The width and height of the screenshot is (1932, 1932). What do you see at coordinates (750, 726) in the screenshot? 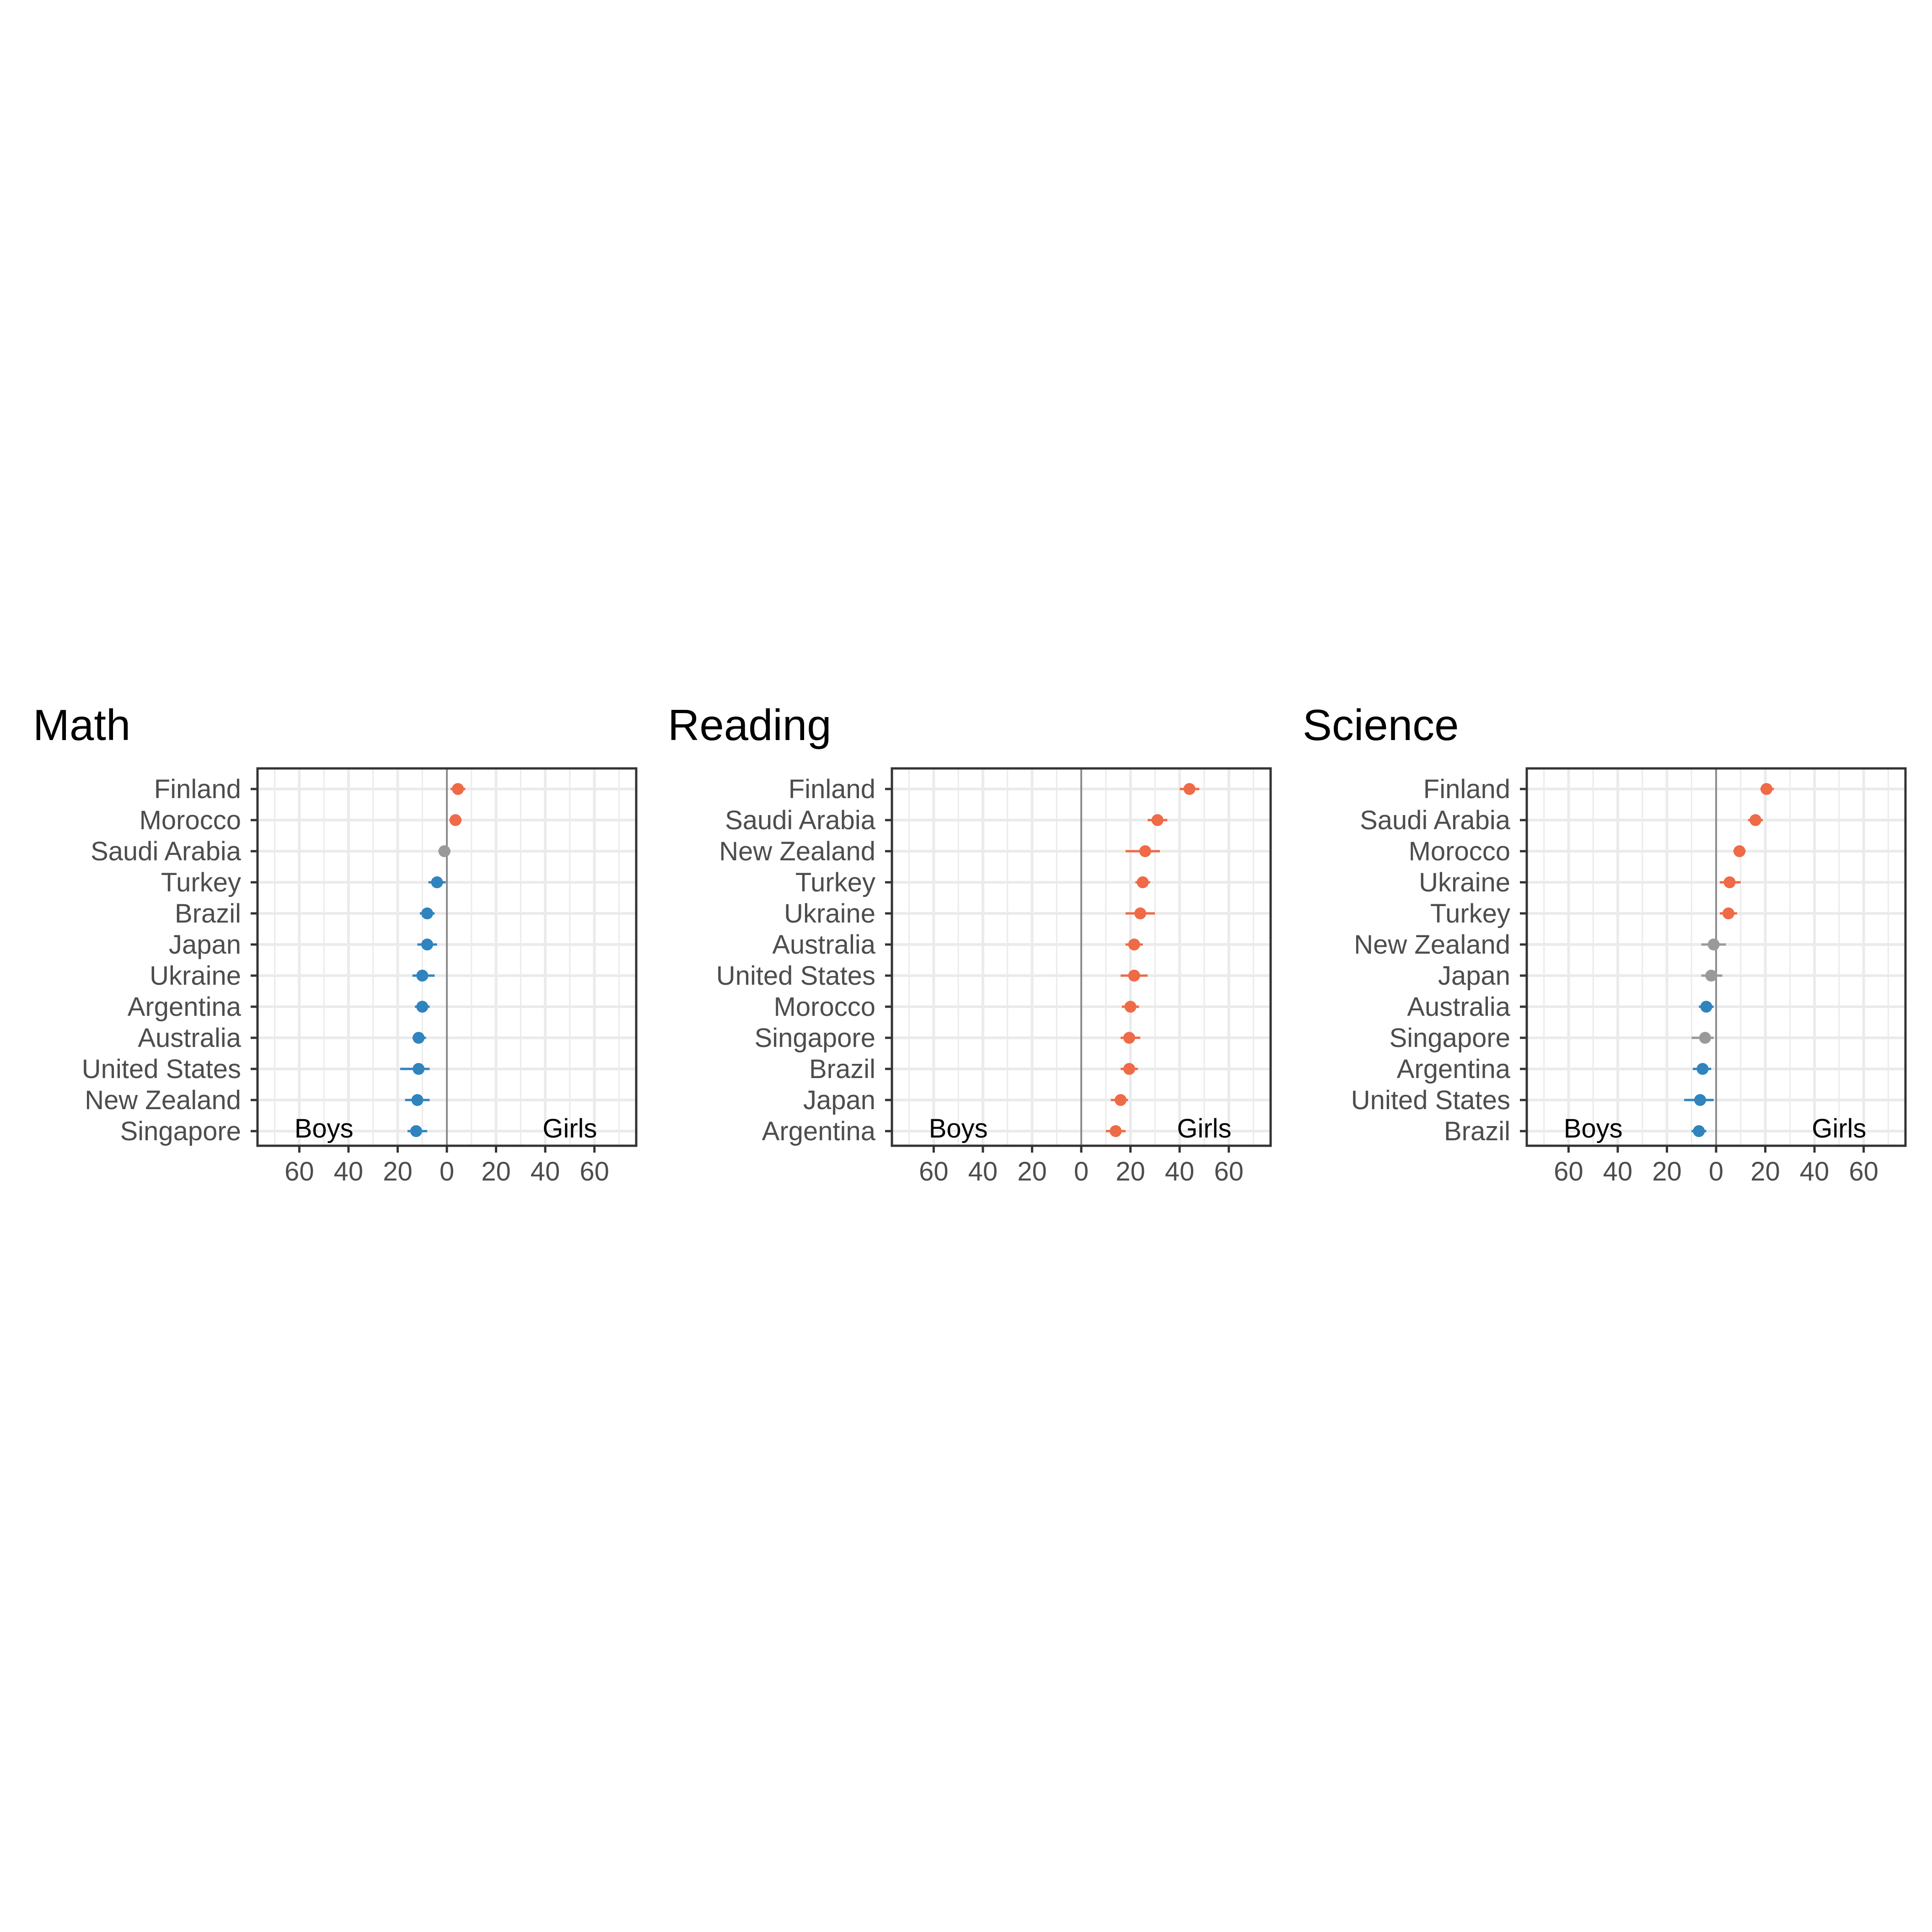
I see `reading-panel-title: Reading` at bounding box center [750, 726].